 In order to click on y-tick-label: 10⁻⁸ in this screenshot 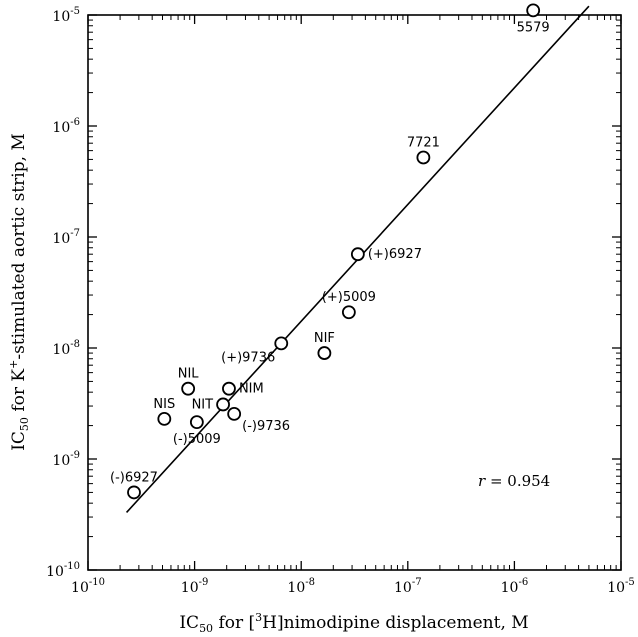, I will do `click(66, 348)`.